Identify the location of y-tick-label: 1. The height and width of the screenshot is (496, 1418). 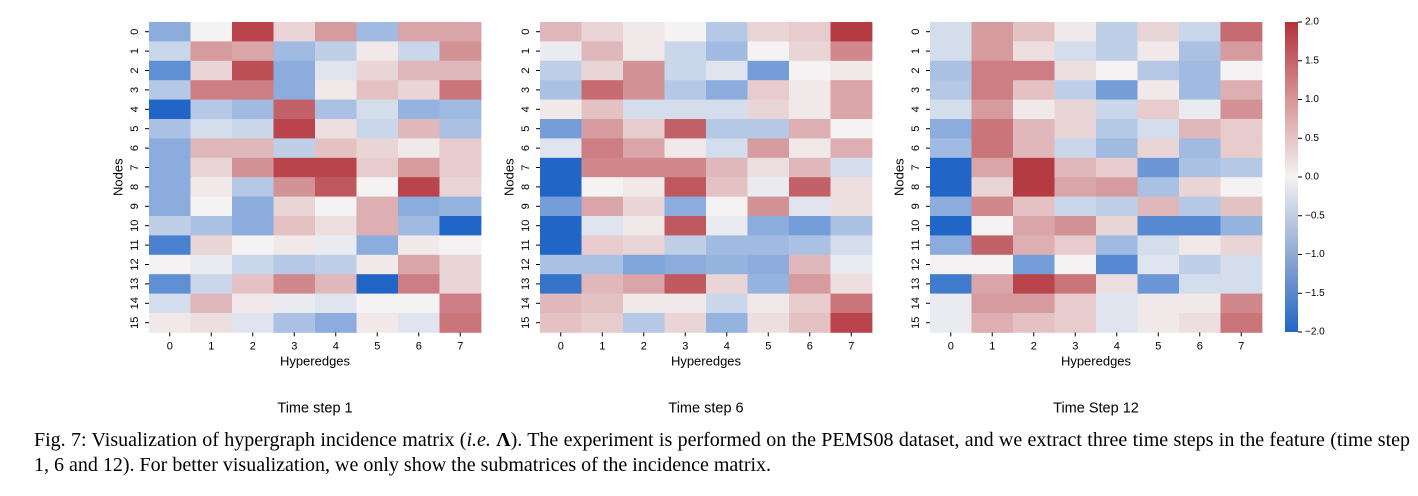
(135, 51).